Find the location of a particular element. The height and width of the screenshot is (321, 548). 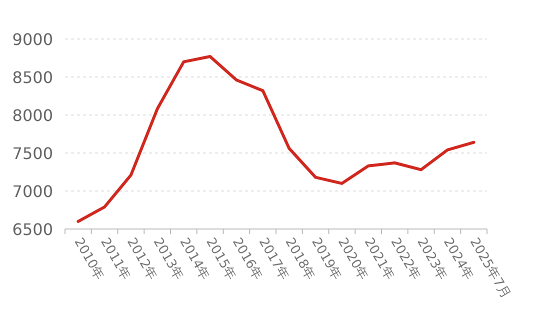

y-tick-label: 7000 is located at coordinates (32, 191).